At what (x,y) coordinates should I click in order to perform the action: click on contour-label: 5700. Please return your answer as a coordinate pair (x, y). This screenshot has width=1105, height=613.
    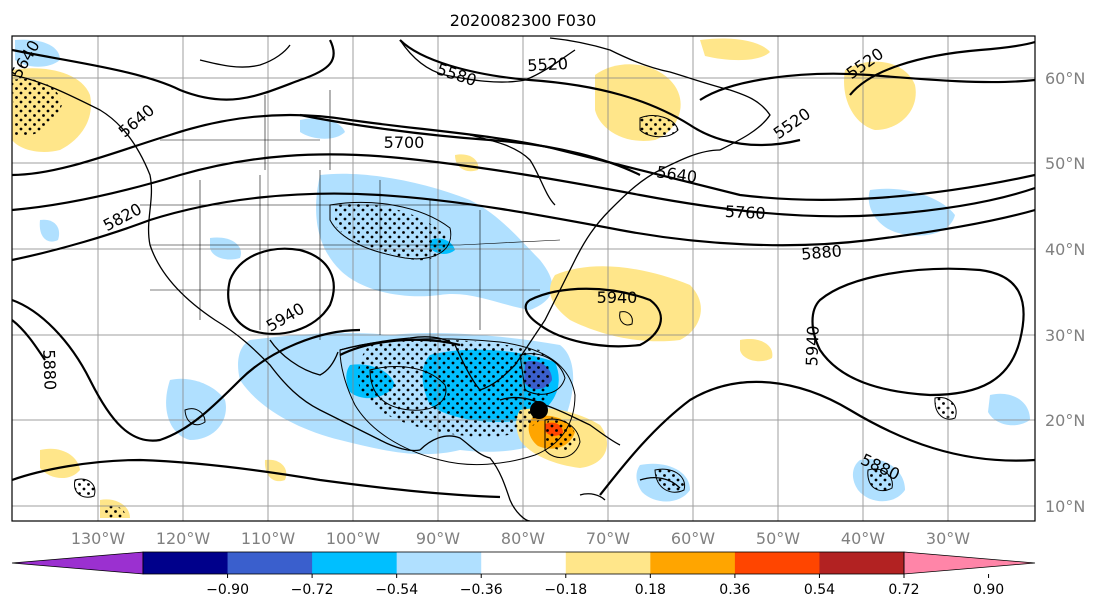
    Looking at the image, I should click on (404, 142).